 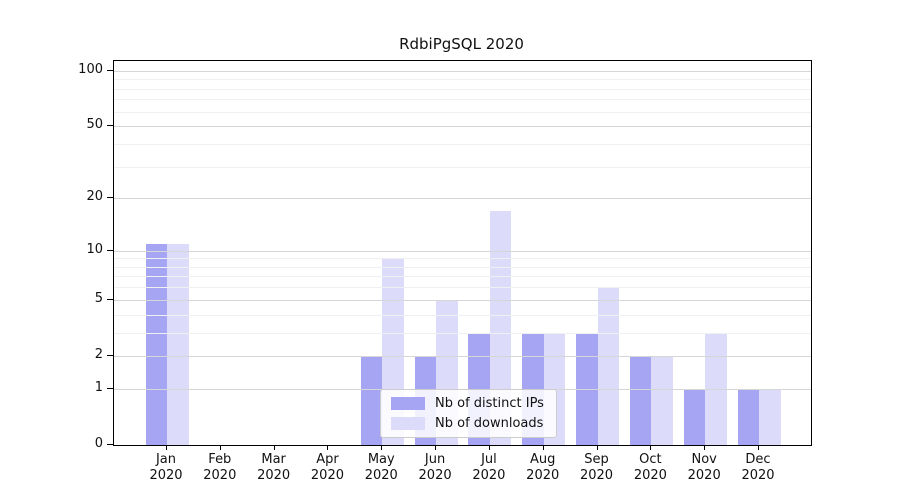 I want to click on bar-downloads-jul, so click(x=500, y=327).